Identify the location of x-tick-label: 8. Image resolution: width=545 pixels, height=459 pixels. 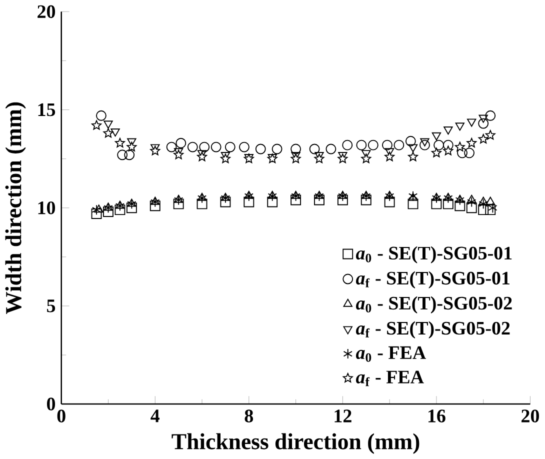
(249, 416).